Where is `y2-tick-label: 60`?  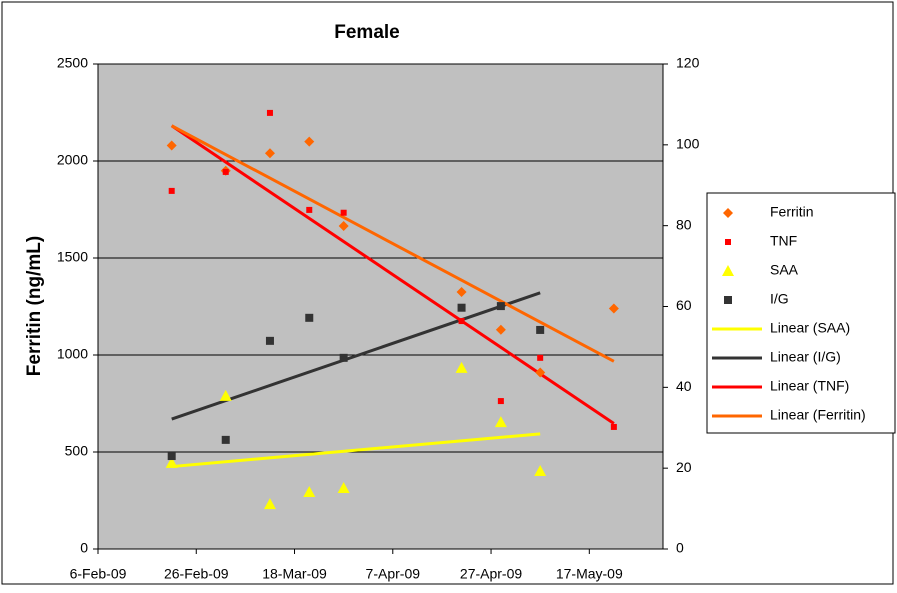
y2-tick-label: 60 is located at coordinates (684, 305).